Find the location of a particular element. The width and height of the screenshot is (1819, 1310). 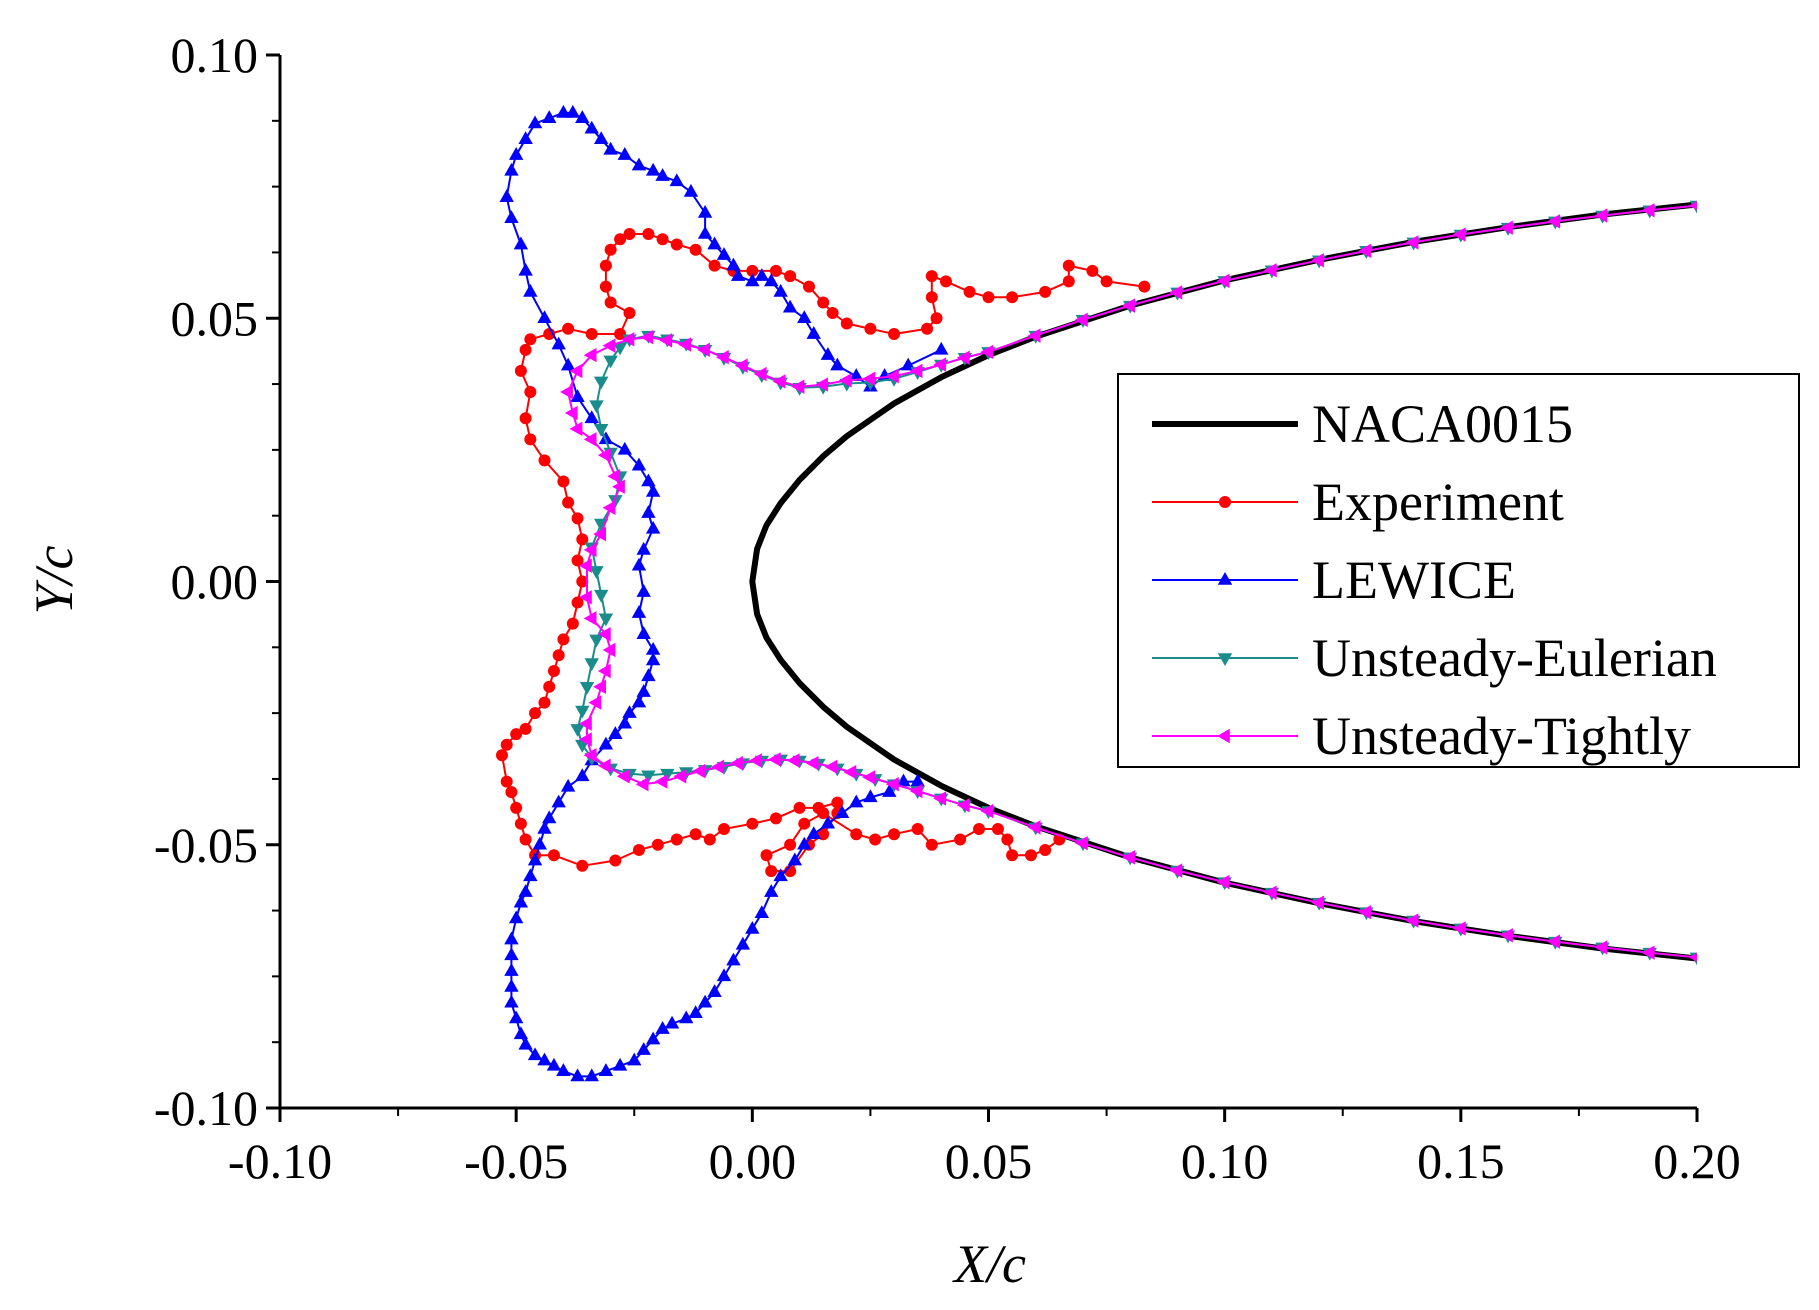

legend-label: Unsteady-Eulerian is located at coordinates (1514, 658).